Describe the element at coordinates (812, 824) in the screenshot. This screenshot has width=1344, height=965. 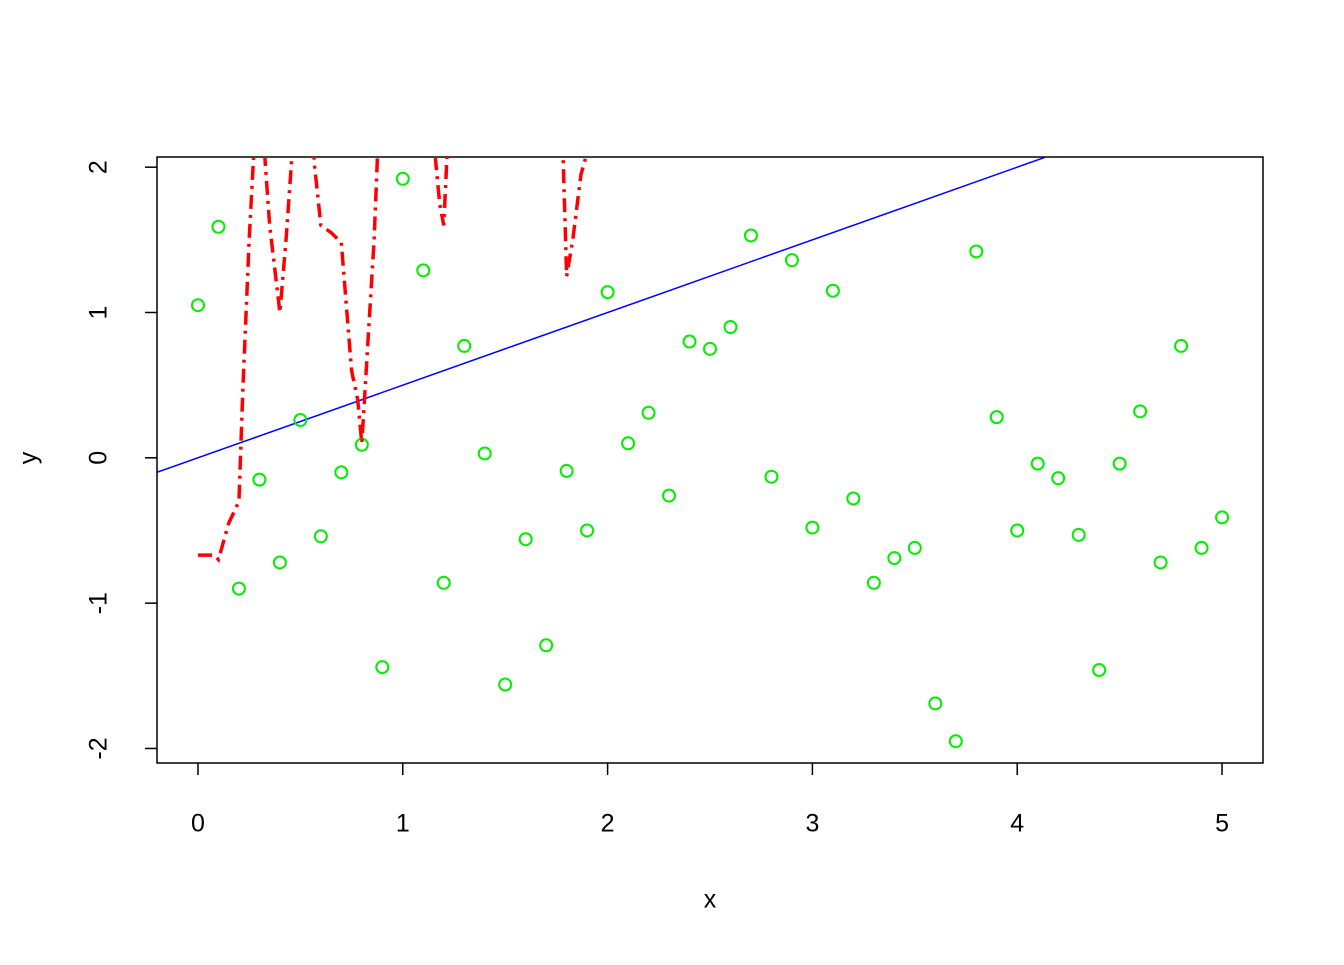
I see `x-tick-label: 3` at that location.